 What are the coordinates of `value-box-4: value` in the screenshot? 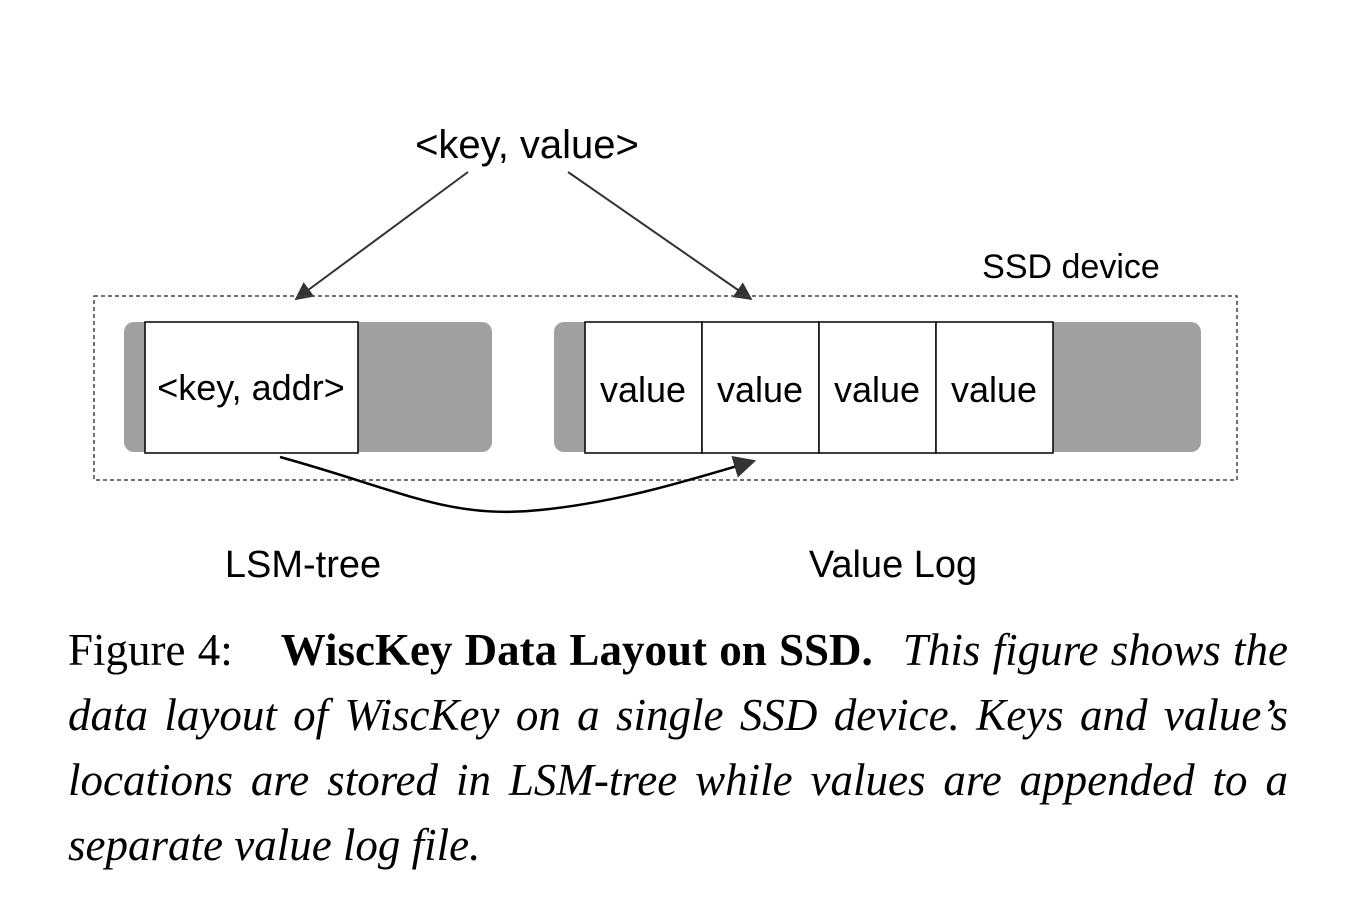 It's located at (994, 387).